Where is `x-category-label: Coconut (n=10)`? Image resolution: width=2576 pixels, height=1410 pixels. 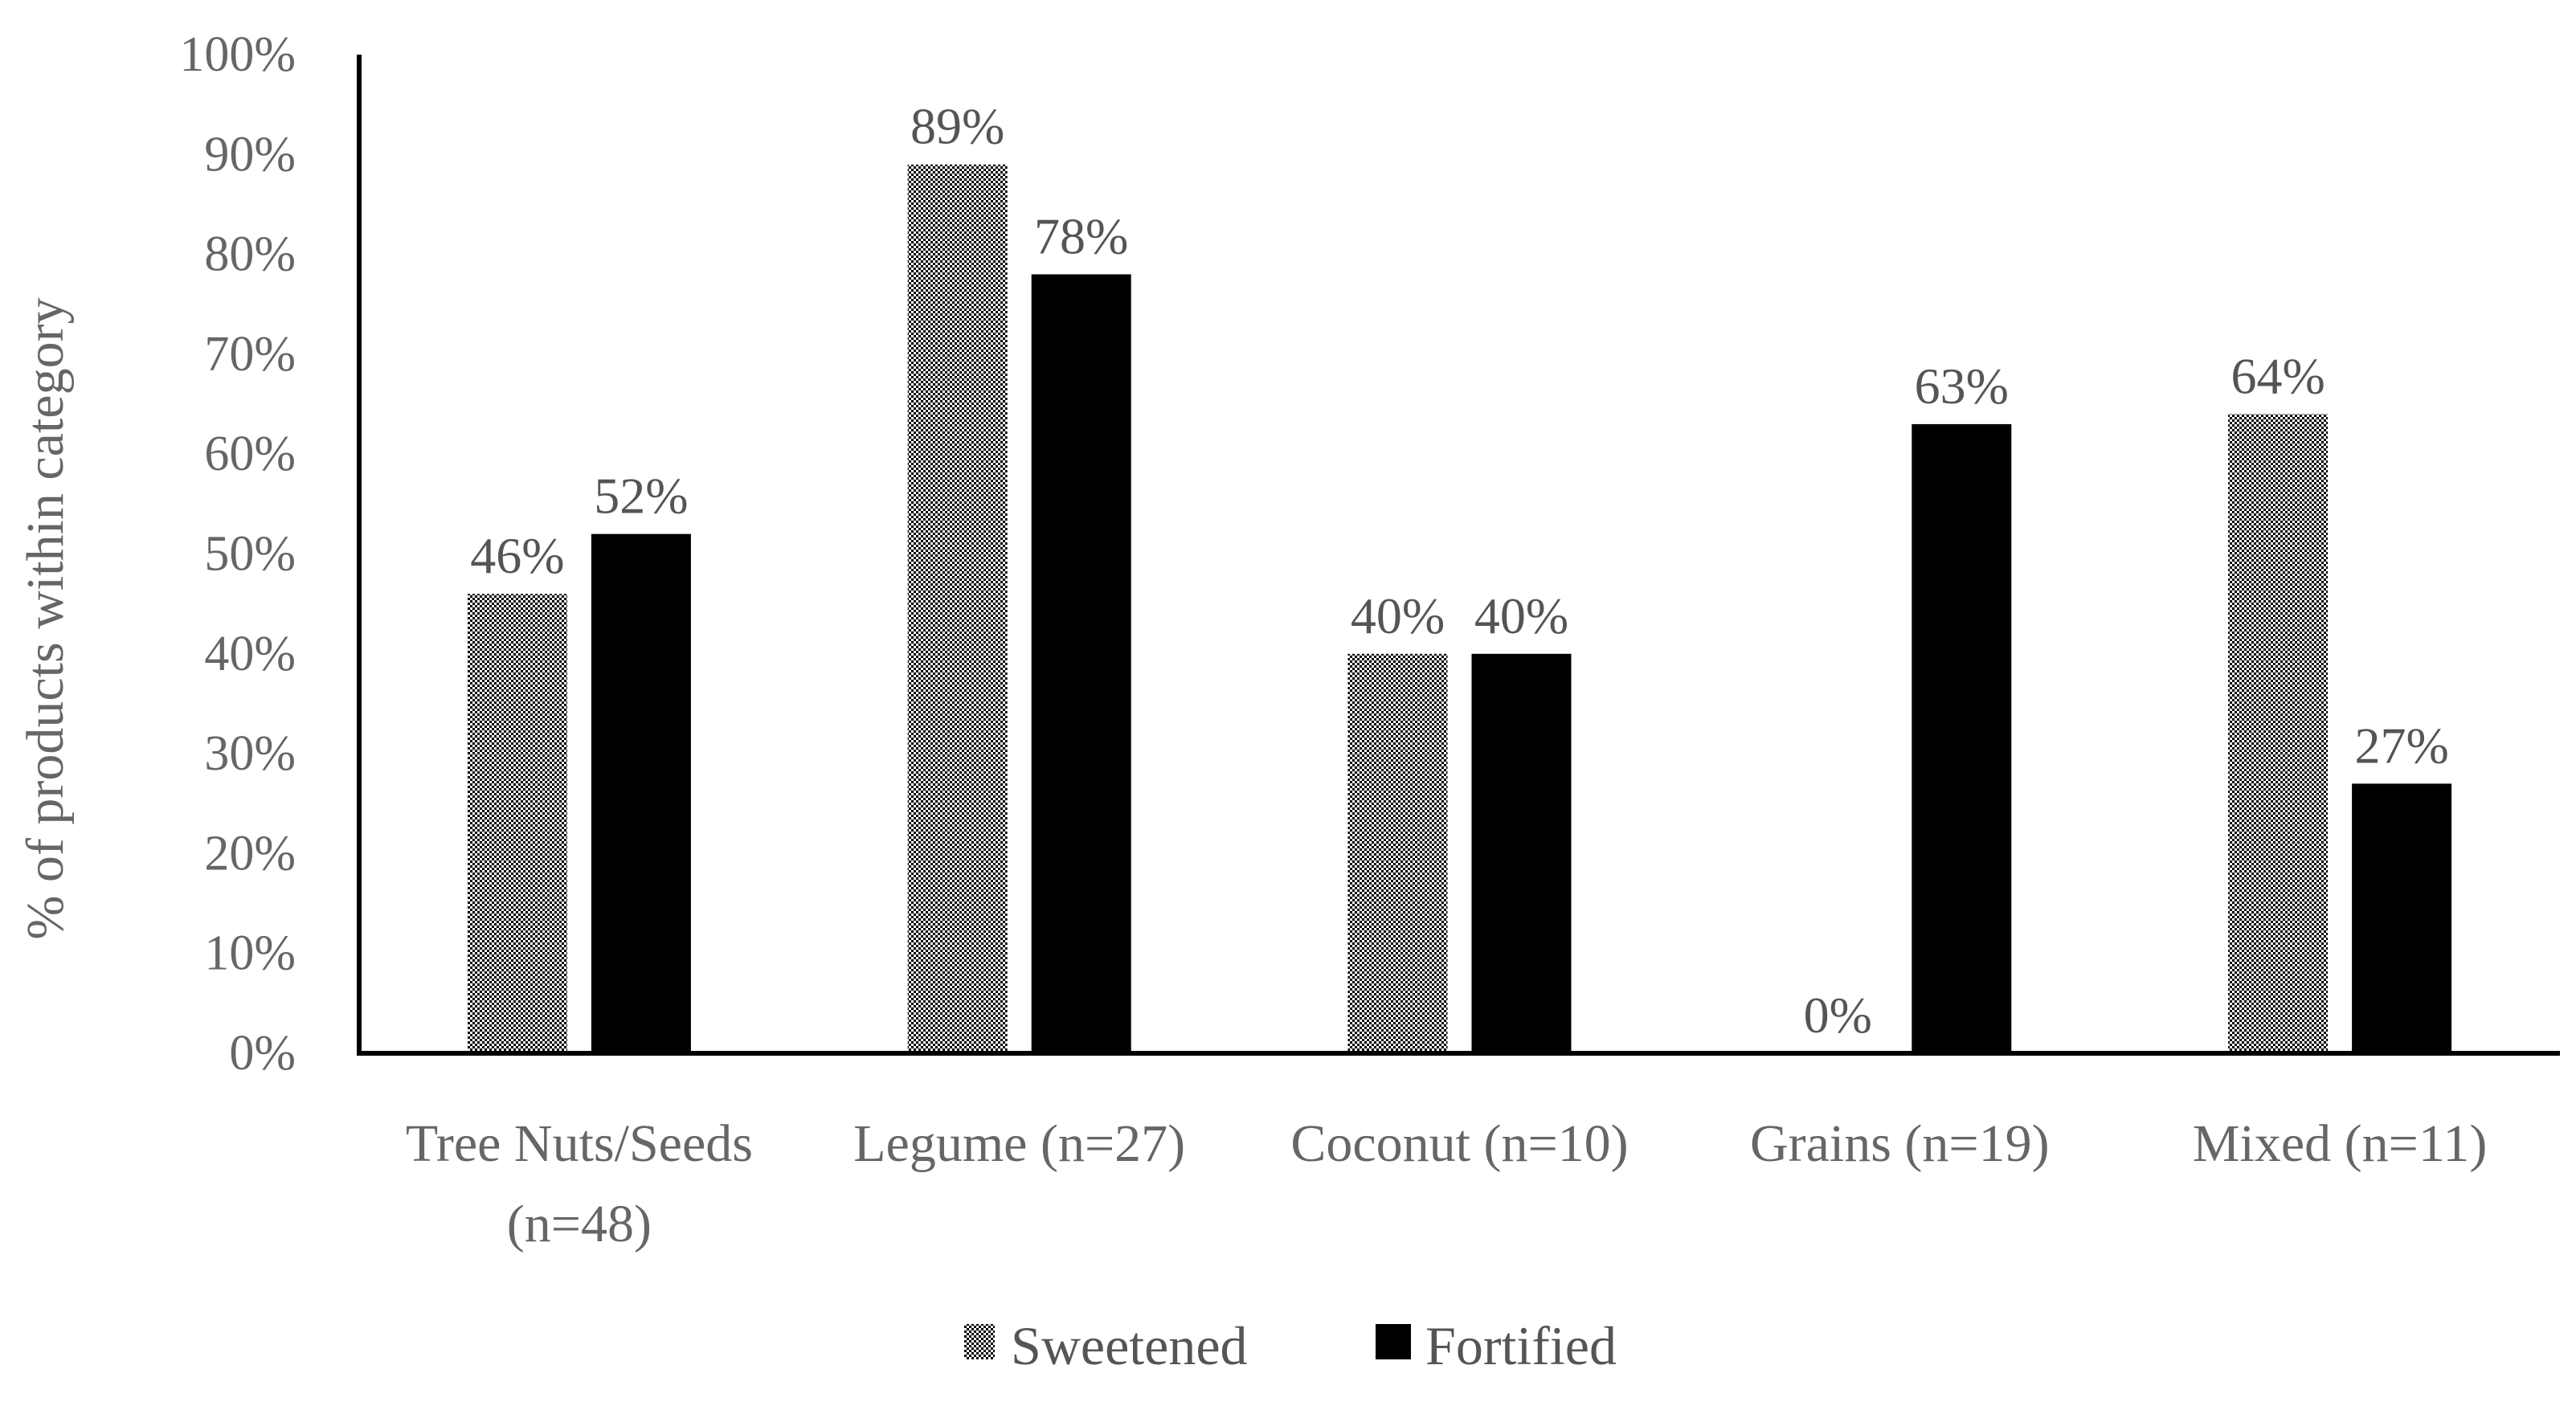
x-category-label: Coconut (n=10) is located at coordinates (1459, 1144).